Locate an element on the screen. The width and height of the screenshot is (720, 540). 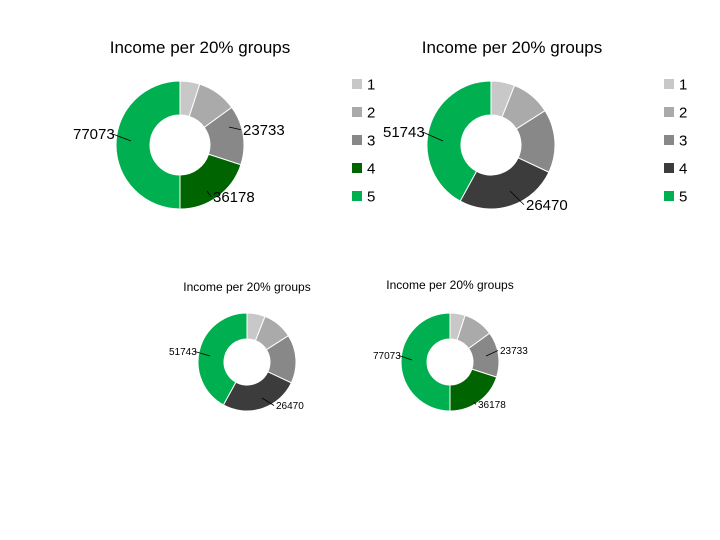
chart-1-title: Income per 20% groups is located at coordinates (200, 47).